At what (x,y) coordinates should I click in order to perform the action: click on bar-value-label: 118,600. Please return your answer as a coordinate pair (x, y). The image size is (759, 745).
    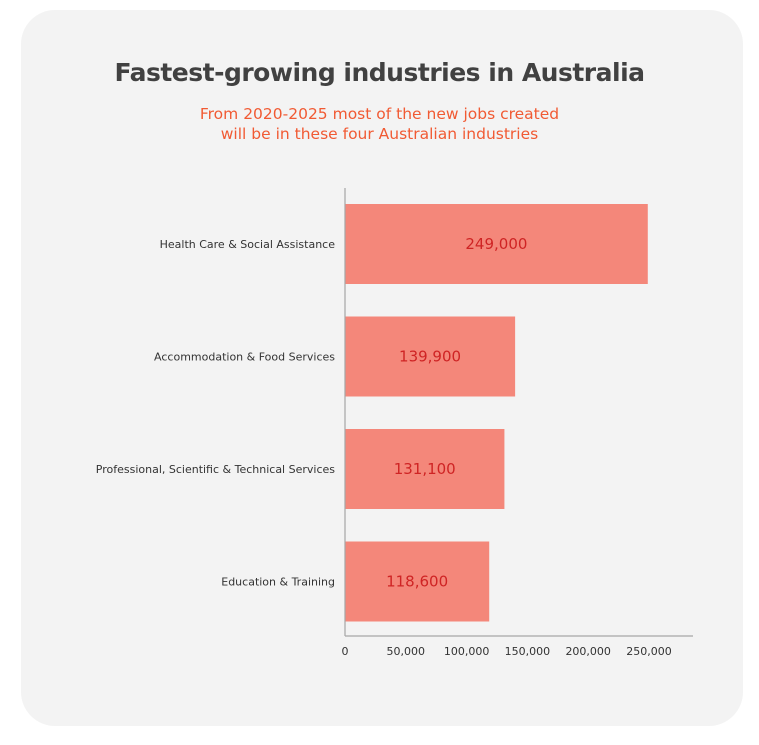
    Looking at the image, I should click on (417, 582).